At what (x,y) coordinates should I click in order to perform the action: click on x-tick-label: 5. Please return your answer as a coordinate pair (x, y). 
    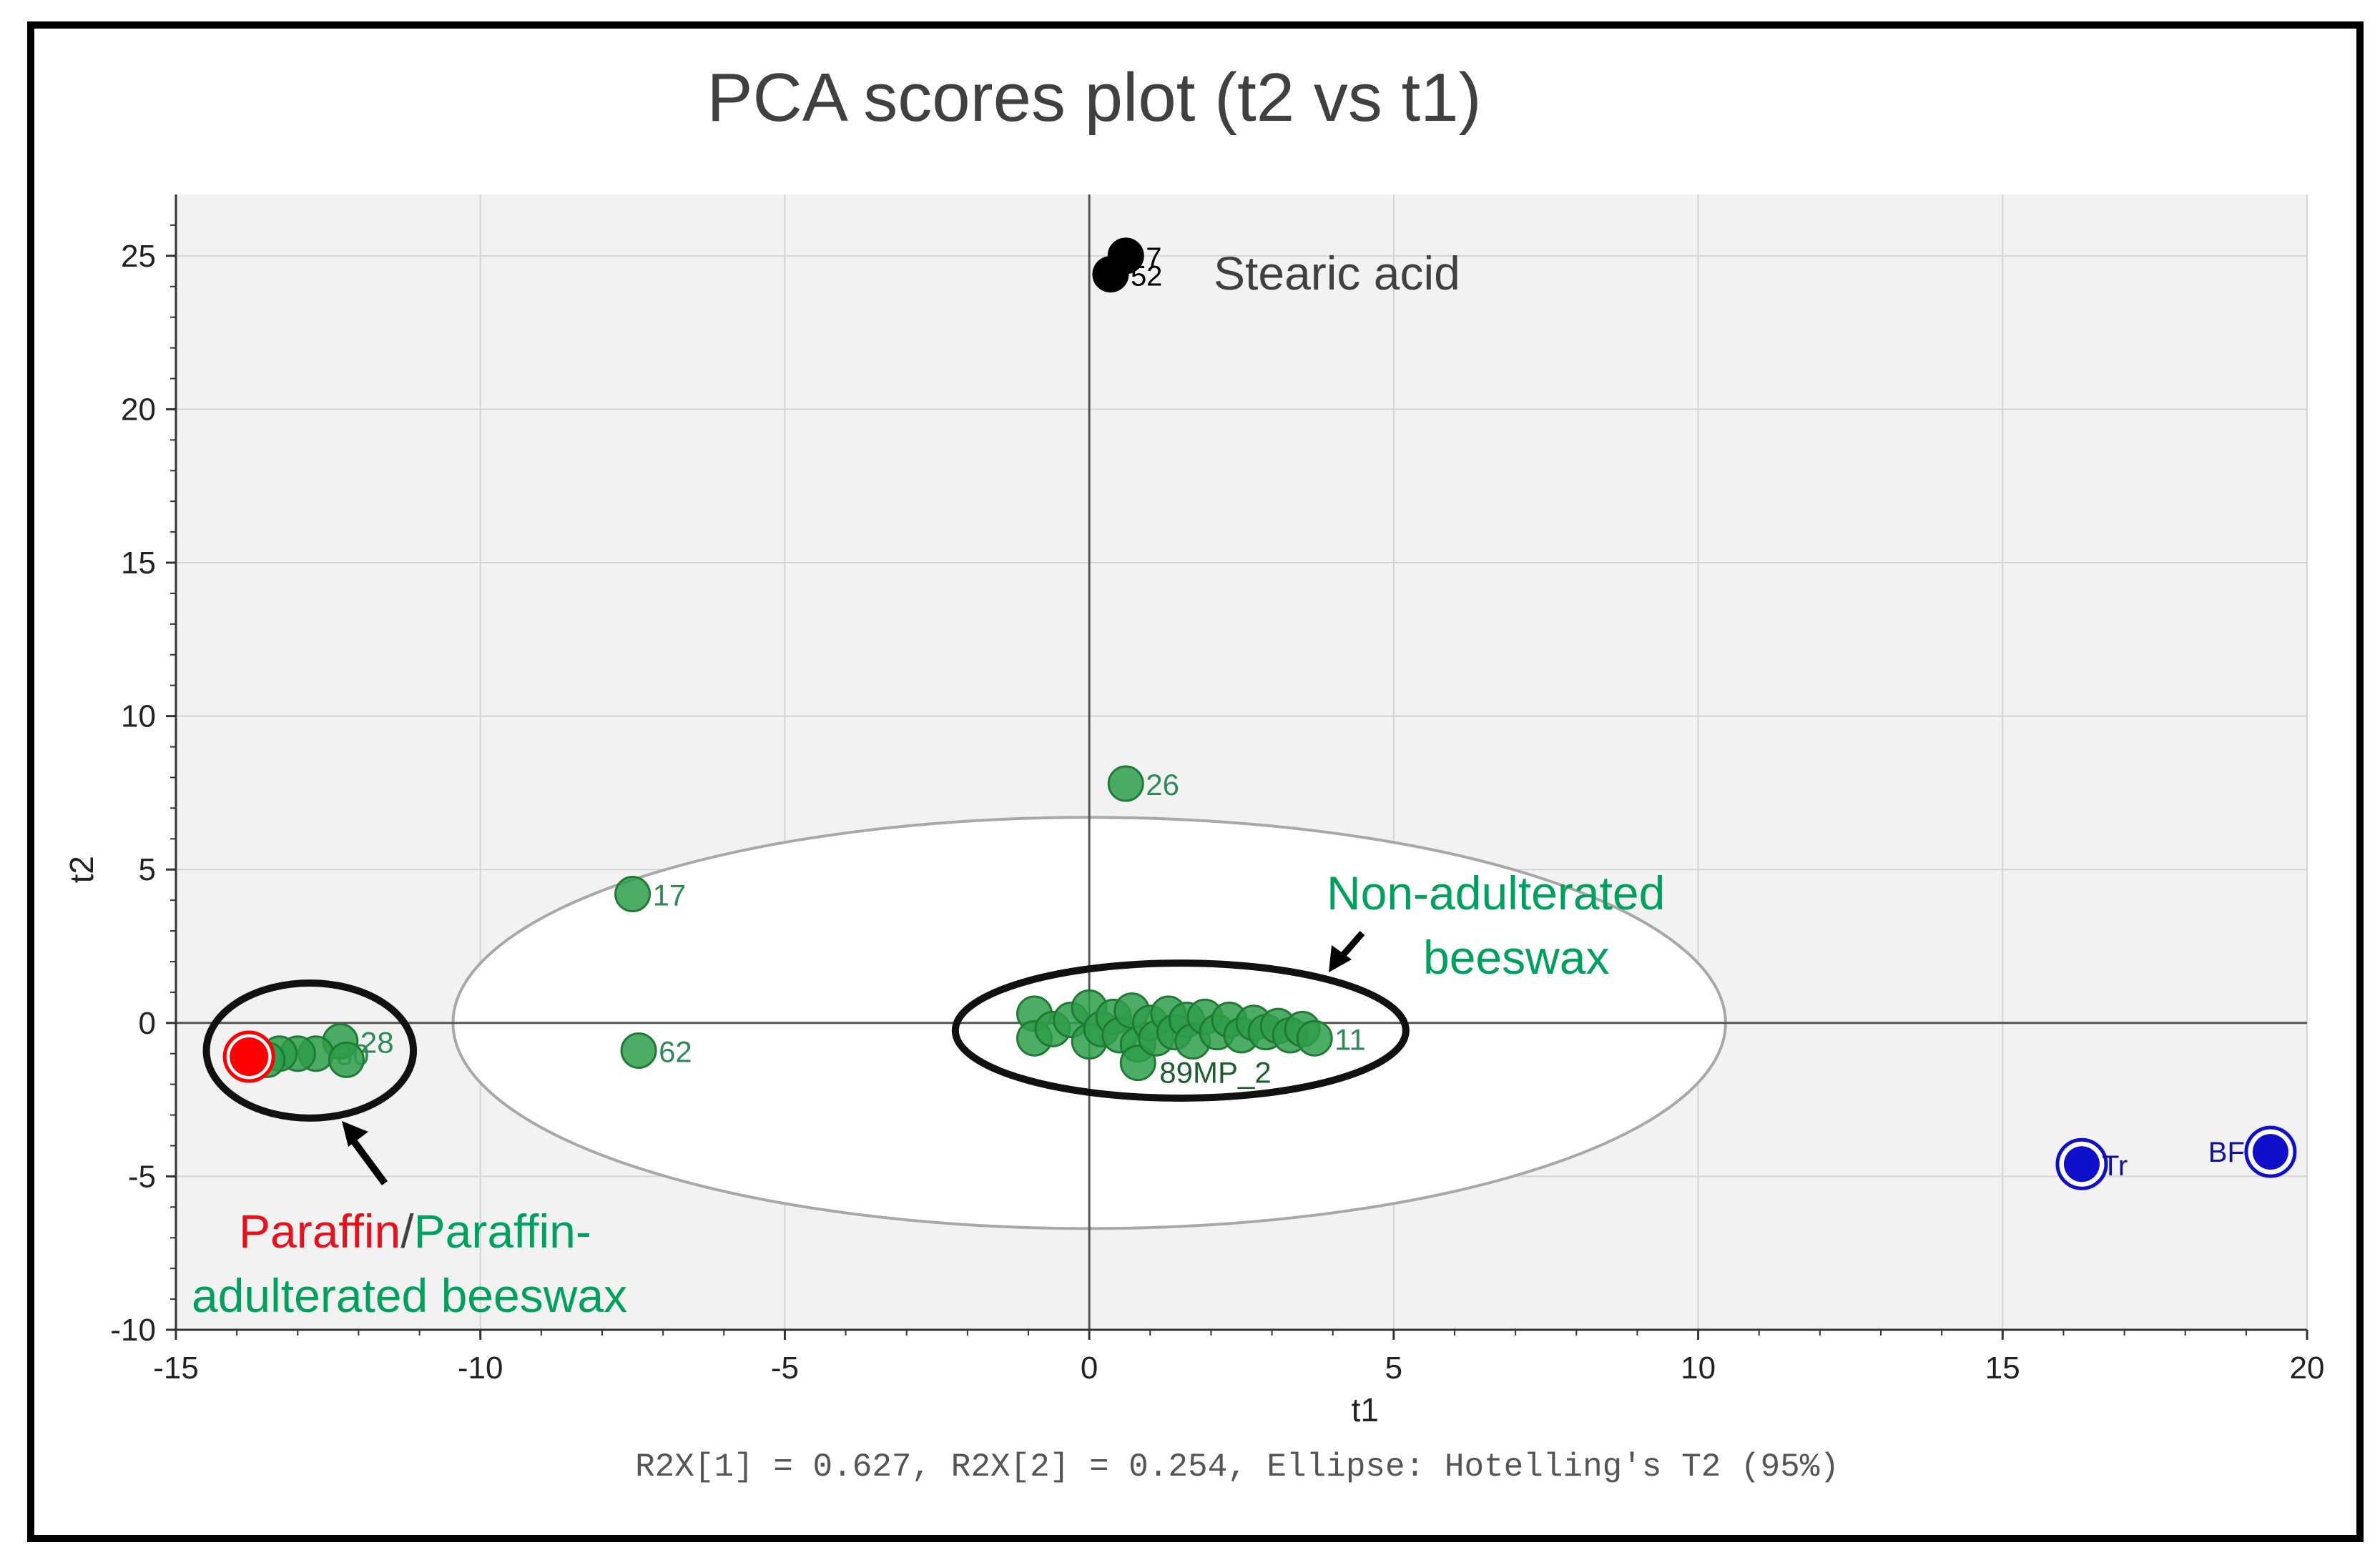
    Looking at the image, I should click on (1393, 1368).